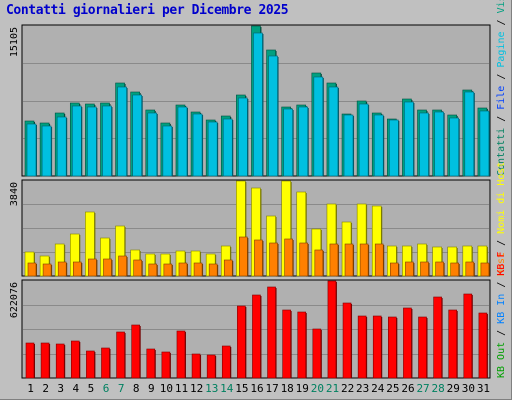 Image resolution: width=512 pixels, height=400 pixels. What do you see at coordinates (501, 6) in the screenshot?
I see `legend-entry: Visite` at bounding box center [501, 6].